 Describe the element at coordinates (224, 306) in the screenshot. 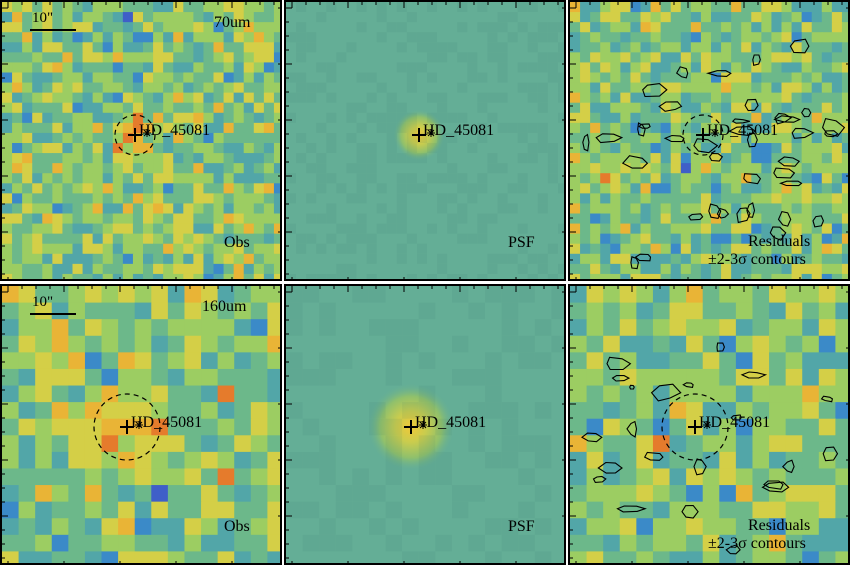

I see `band-label: 160um` at that location.